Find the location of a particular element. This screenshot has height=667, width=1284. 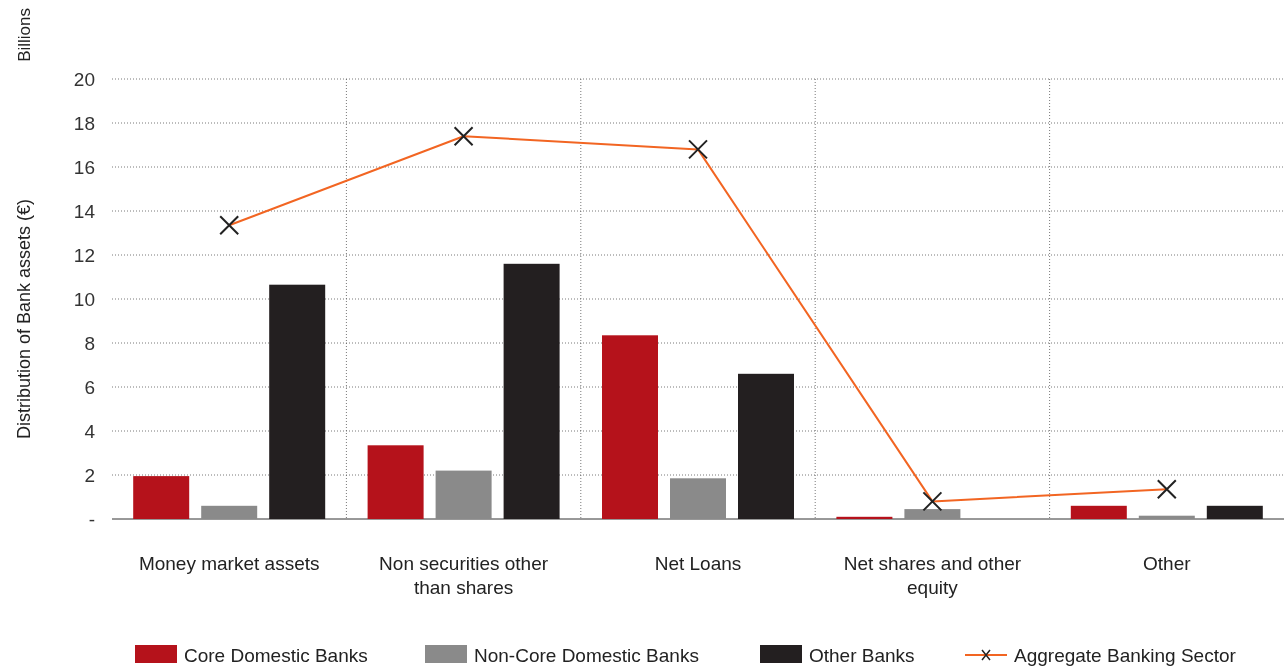

y-axis-title: Distribution of Bank assets (€) is located at coordinates (24, 319).